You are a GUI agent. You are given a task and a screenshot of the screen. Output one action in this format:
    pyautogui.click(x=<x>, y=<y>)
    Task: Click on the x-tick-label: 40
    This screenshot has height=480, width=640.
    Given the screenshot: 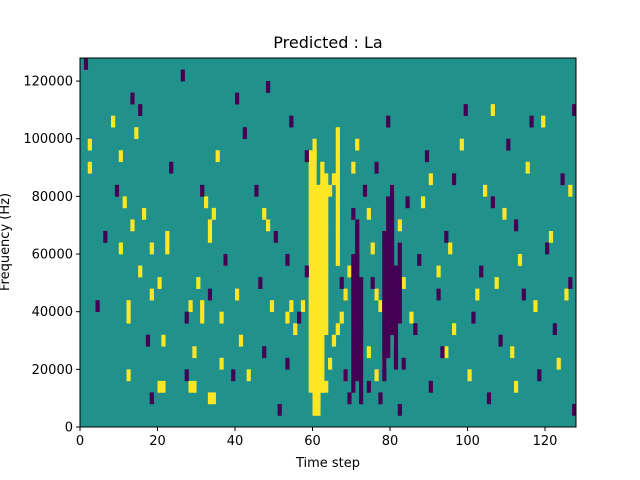 What is the action you would take?
    pyautogui.click(x=235, y=441)
    